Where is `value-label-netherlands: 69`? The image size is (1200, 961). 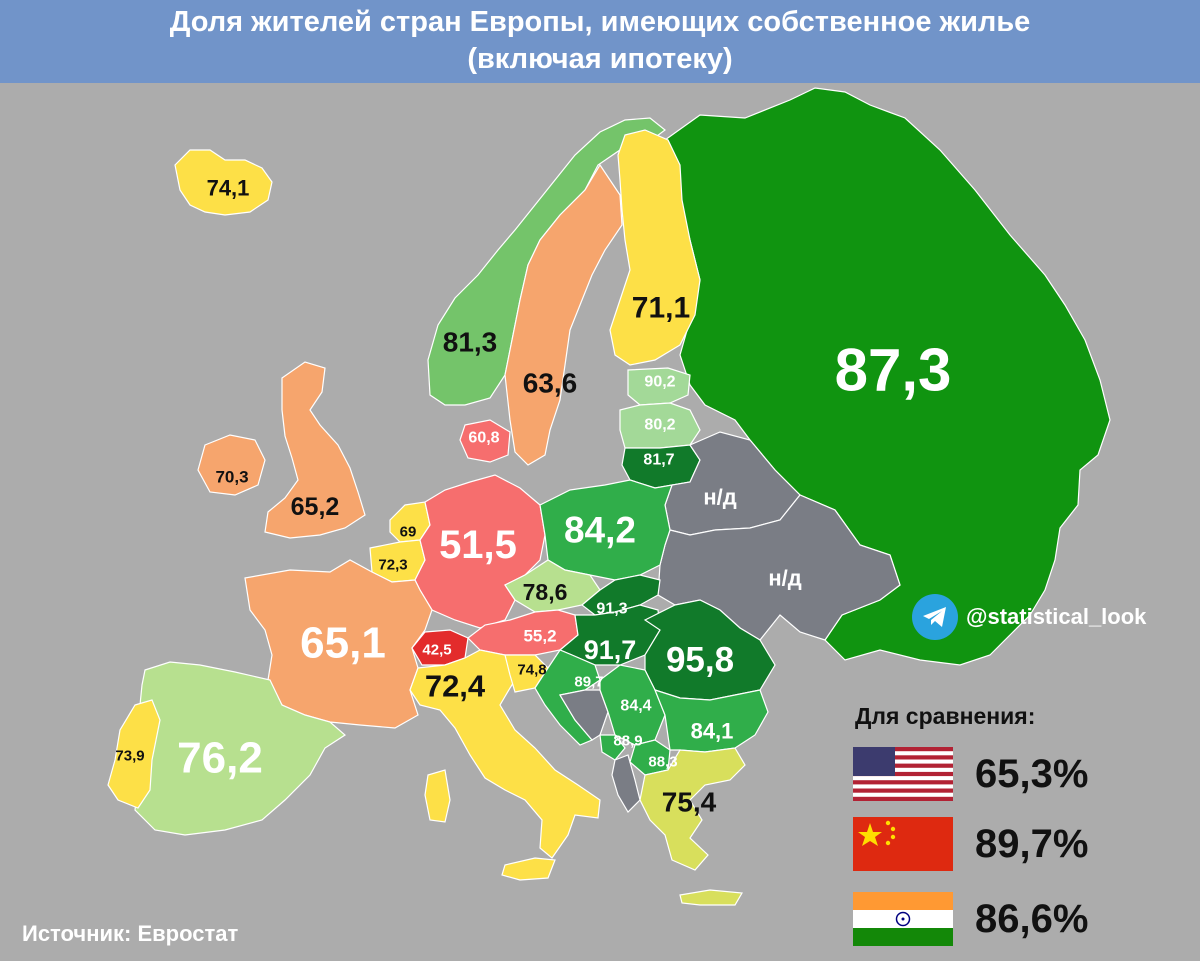
value-label-netherlands: 69 is located at coordinates (408, 532).